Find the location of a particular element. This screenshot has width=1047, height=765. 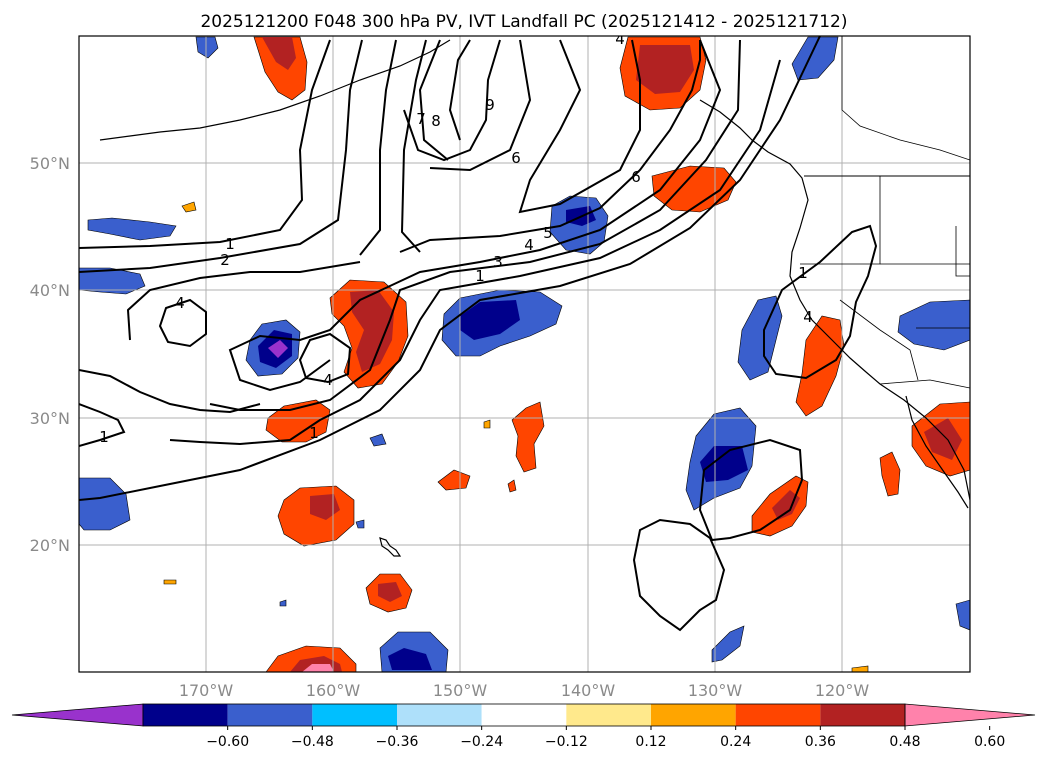

lon-tick-label: 130°W is located at coordinates (715, 690).